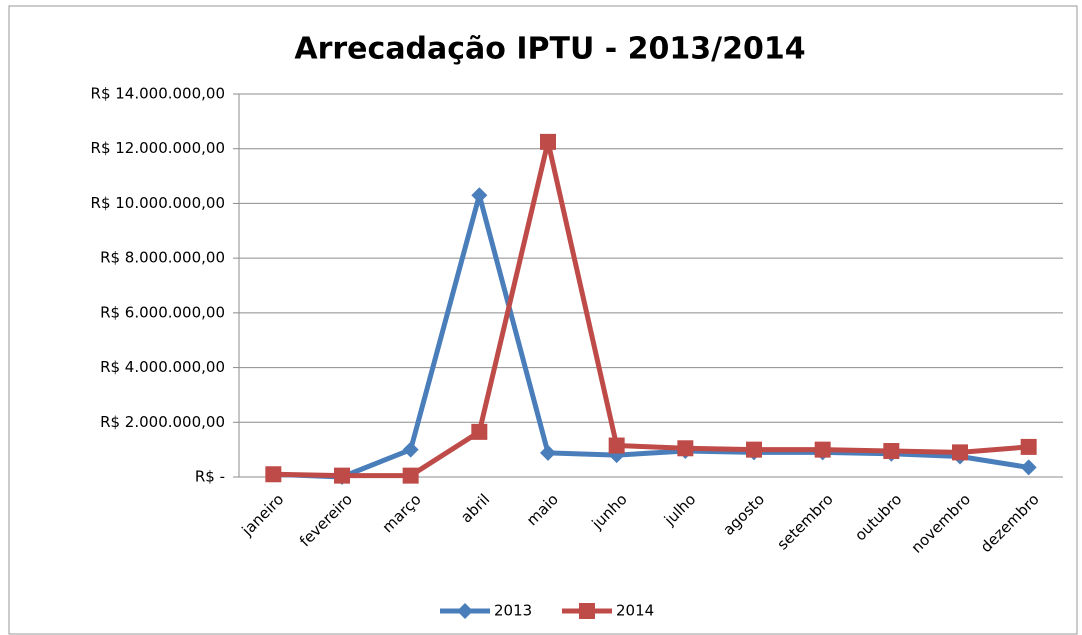  I want to click on y-tick-label: R$ -, so click(210, 477).